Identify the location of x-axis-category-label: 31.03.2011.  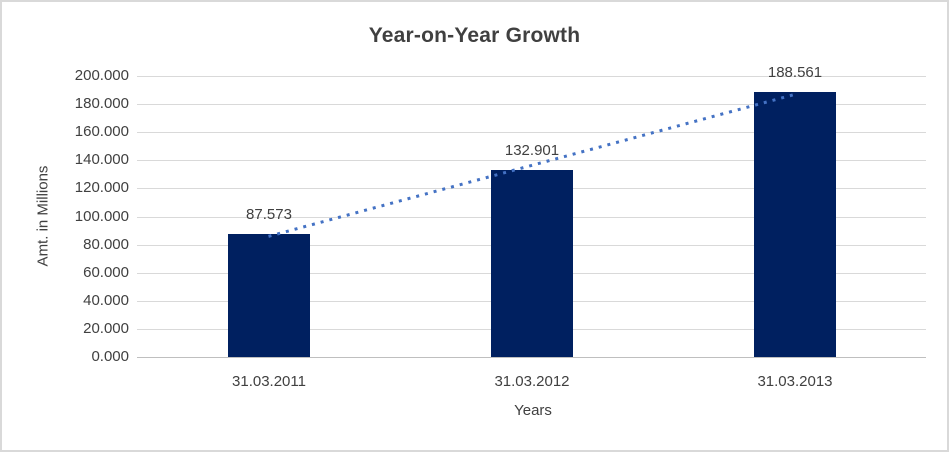
(269, 381).